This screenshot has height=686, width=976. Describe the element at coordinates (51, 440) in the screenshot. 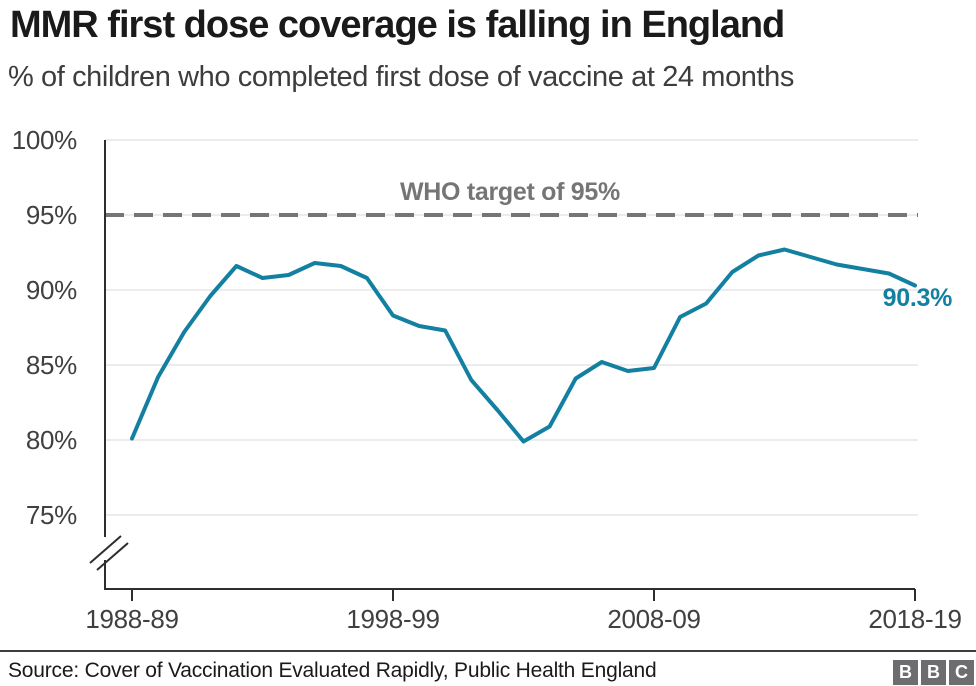

I see `y-axis-label: 80%` at that location.